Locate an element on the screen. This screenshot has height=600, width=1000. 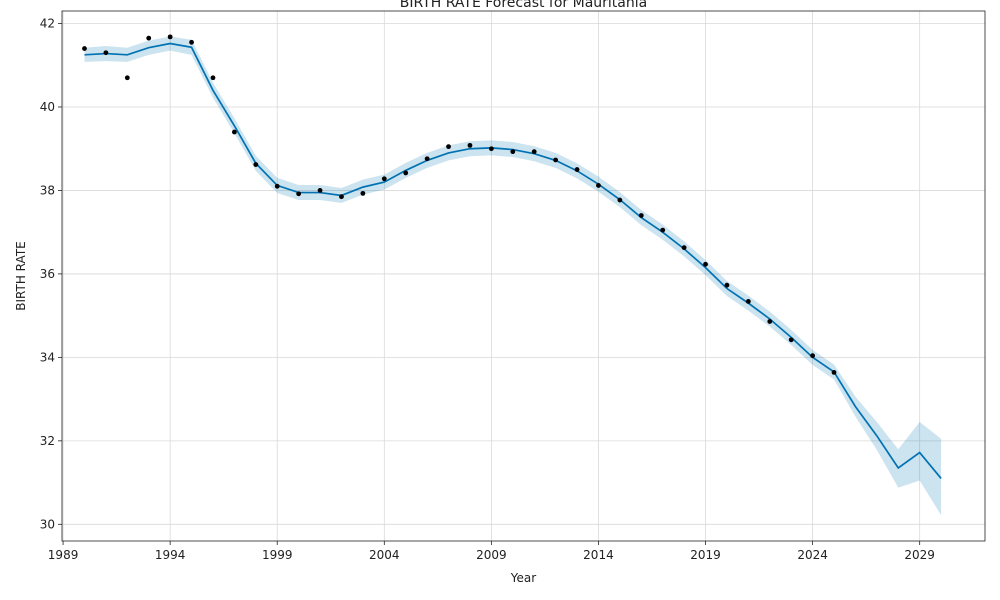
x-axis-ticks: 1989 1994 1999 2004 2009 2014 2019 2024 2029 is located at coordinates (491, 551).